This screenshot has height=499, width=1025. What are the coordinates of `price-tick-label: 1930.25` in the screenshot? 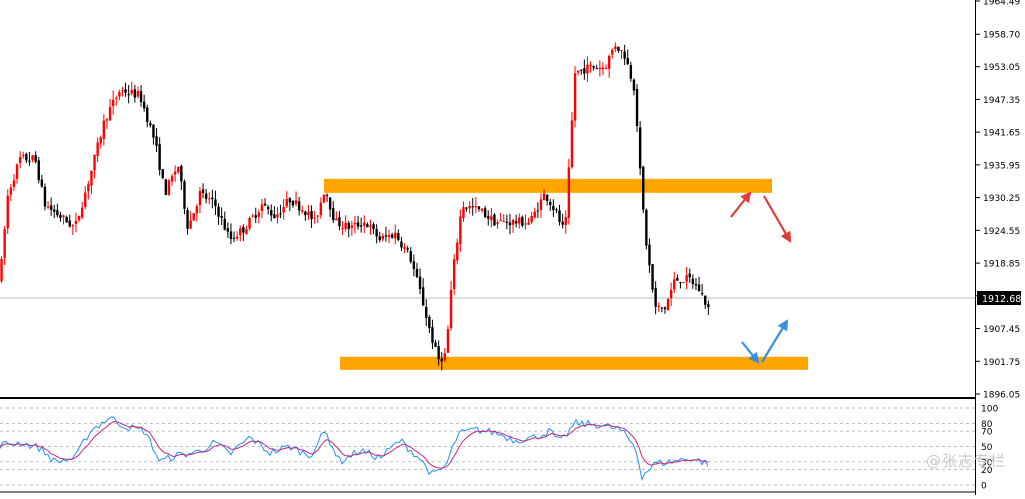 It's located at (1001, 199).